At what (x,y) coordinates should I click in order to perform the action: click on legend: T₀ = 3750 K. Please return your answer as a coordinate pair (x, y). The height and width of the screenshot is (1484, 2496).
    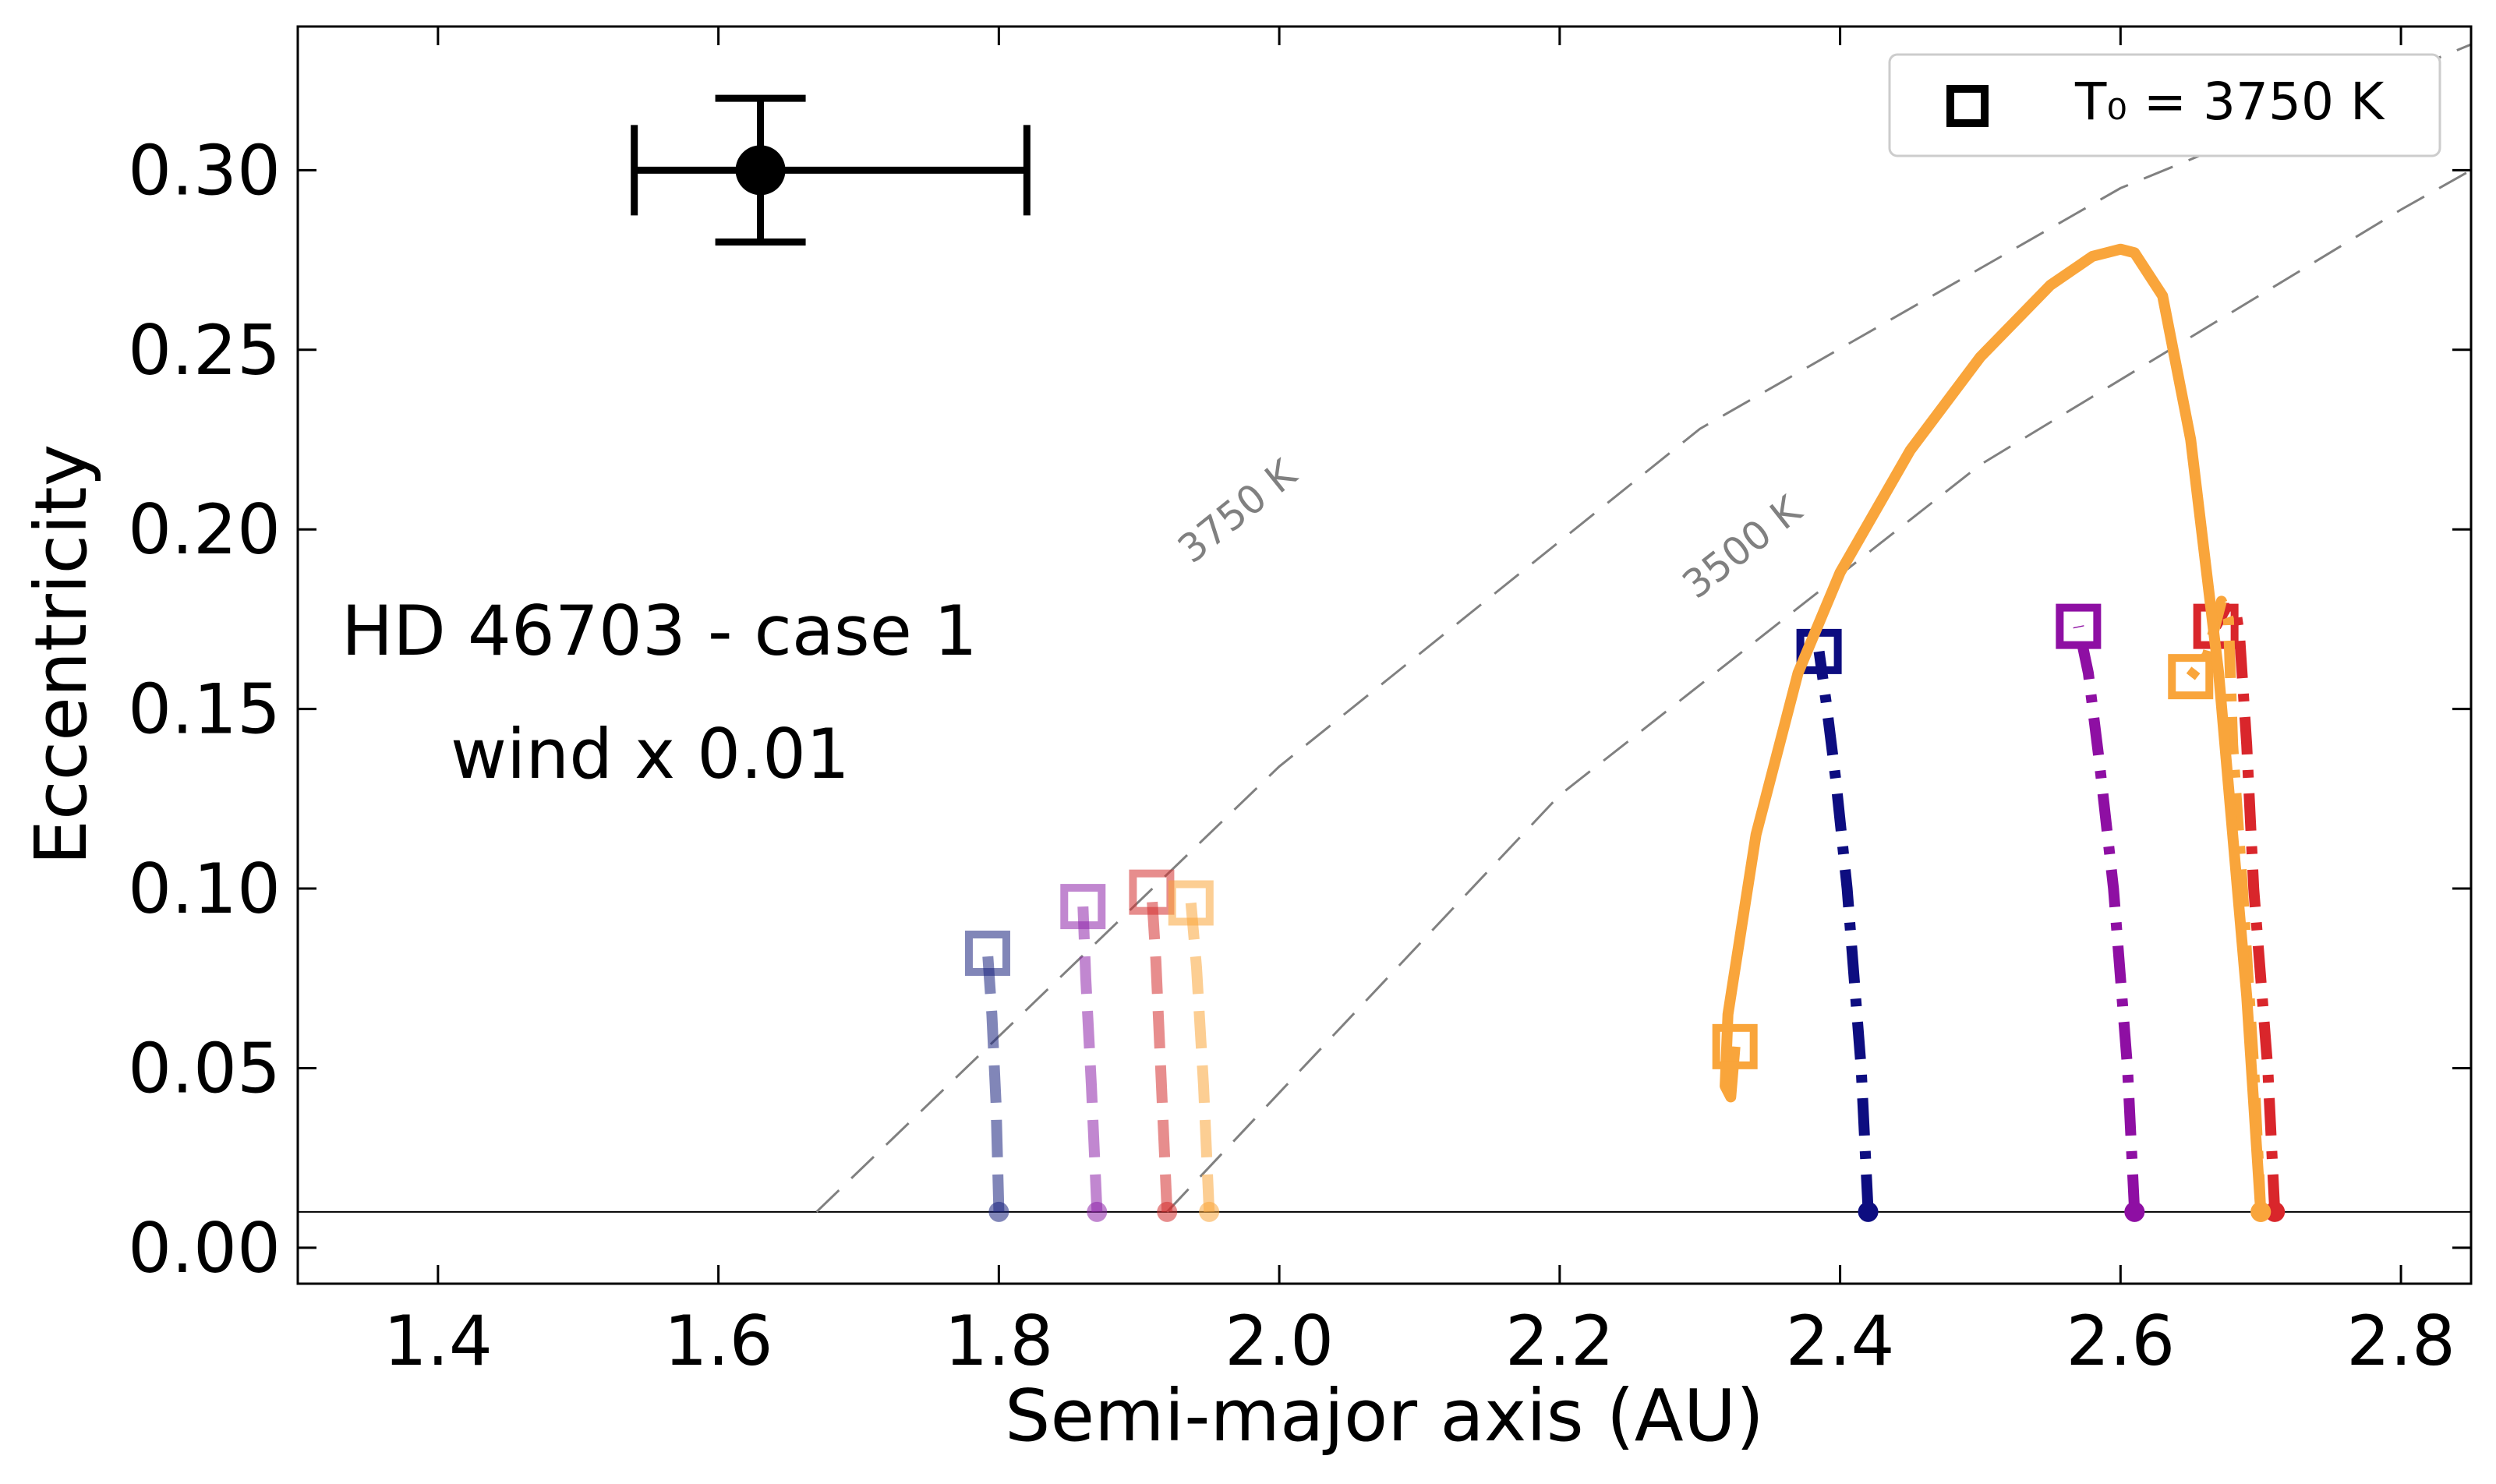
    Looking at the image, I should click on (2164, 105).